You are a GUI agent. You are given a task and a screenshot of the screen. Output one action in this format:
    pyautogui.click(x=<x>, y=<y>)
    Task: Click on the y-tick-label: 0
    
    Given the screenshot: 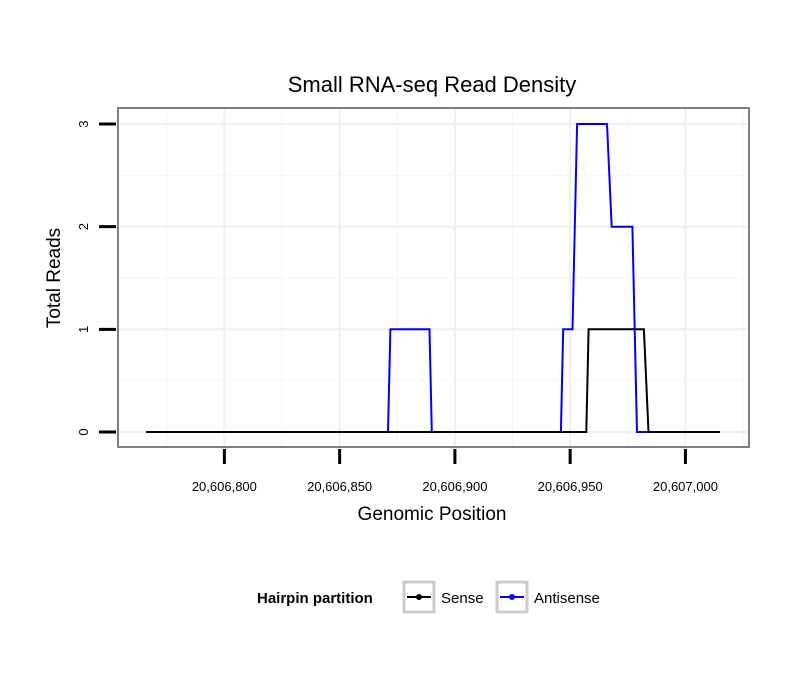 What is the action you would take?
    pyautogui.click(x=83, y=431)
    